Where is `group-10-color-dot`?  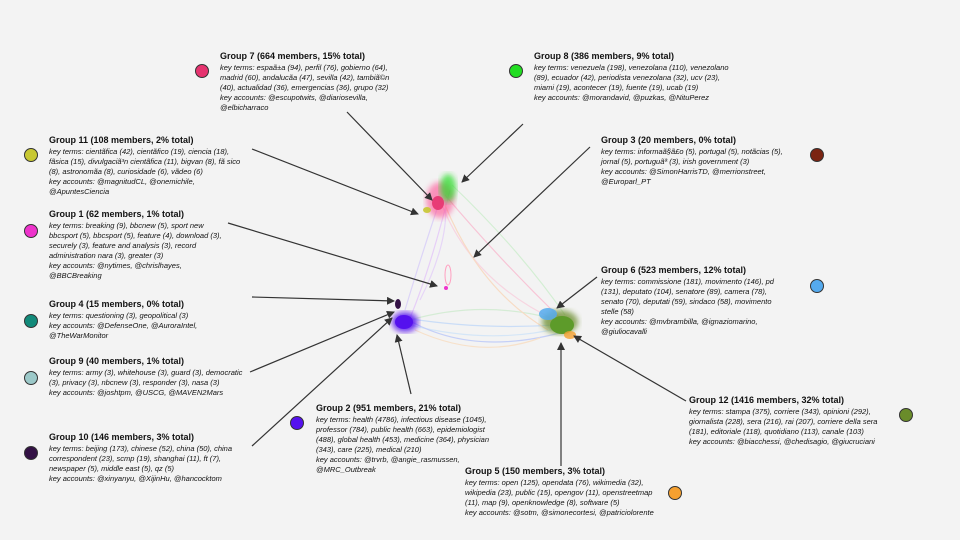
group-10-color-dot is located at coordinates (31, 453).